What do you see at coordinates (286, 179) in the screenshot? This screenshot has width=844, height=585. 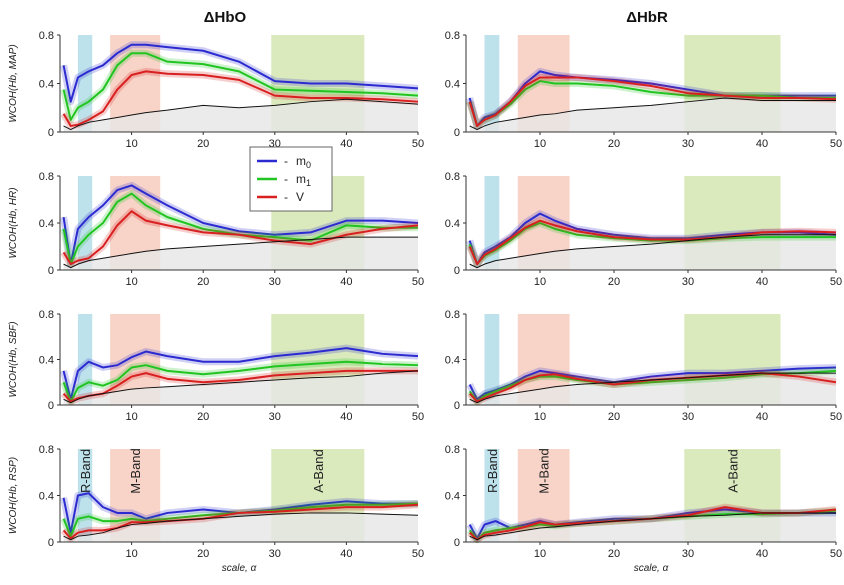 I see `legend-dash-m1: -` at bounding box center [286, 179].